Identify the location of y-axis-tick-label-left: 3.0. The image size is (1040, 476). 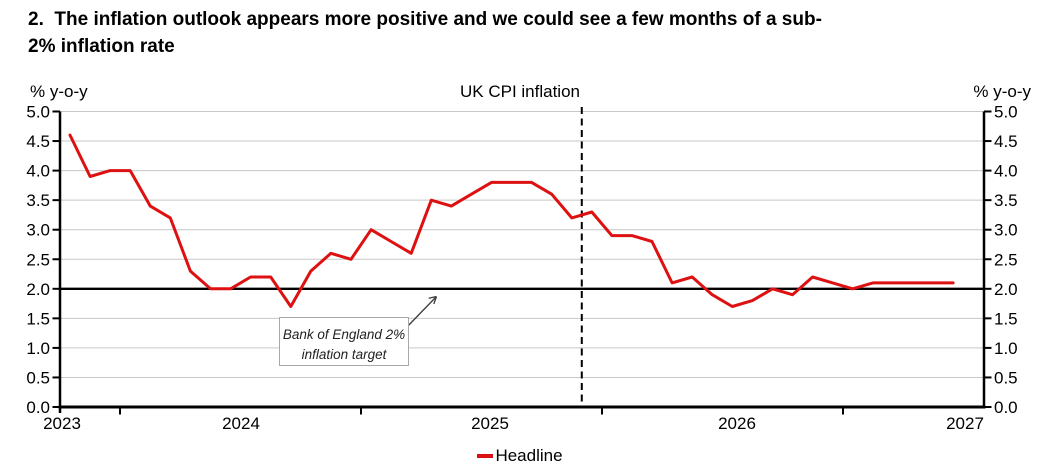
(38, 230).